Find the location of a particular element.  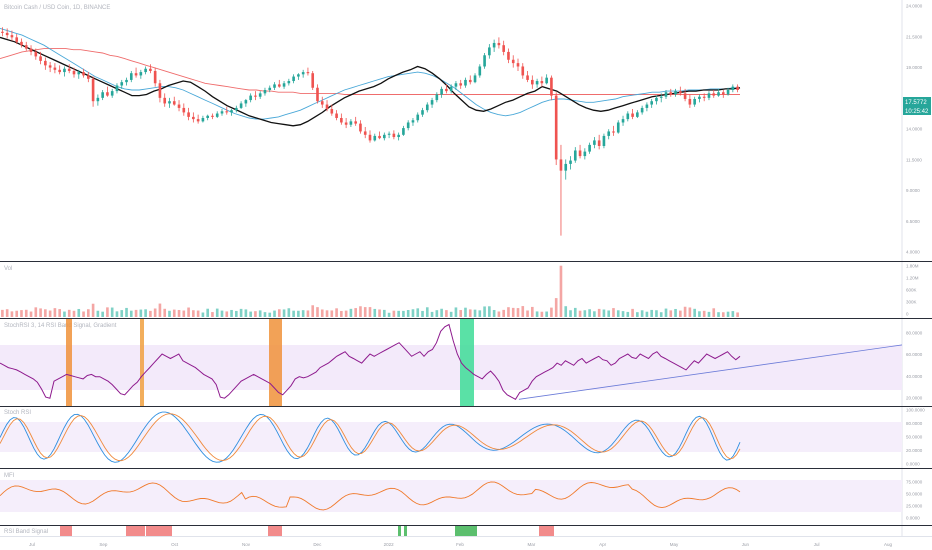

price-tick-label: 24.0000 is located at coordinates (914, 6).